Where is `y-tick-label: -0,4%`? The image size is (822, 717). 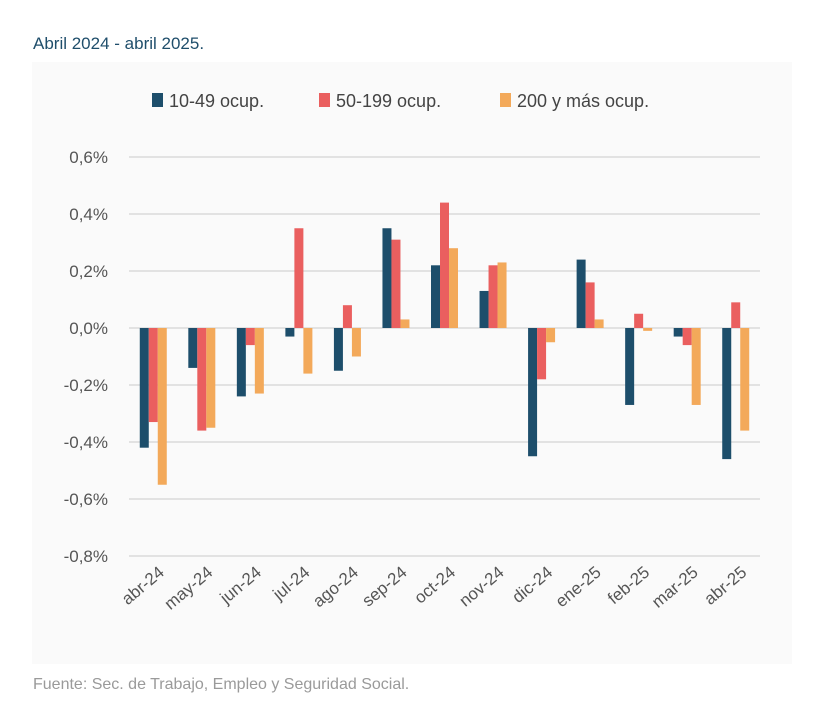 y-tick-label: -0,4% is located at coordinates (86, 442).